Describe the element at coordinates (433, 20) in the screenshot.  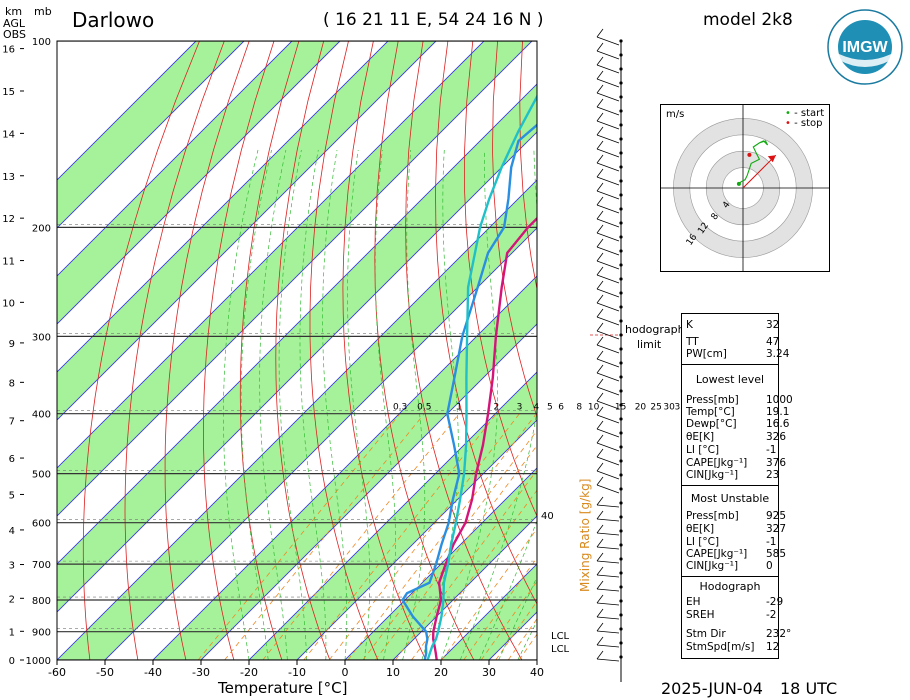
I see `station-coords: ( 16 21 11 E, 54 24 16 N )` at that location.